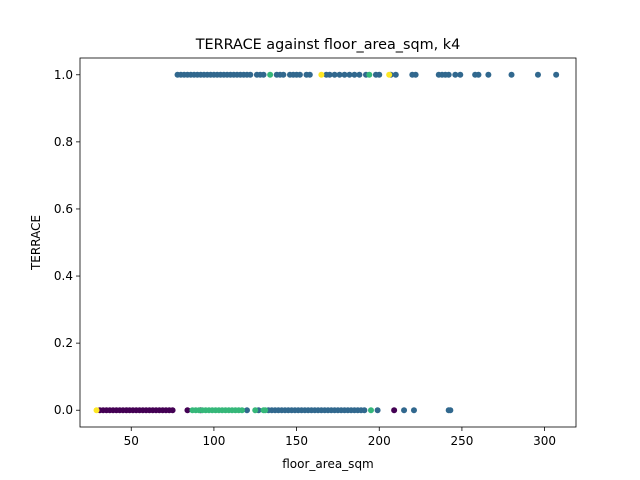 This screenshot has height=480, width=640. What do you see at coordinates (131, 441) in the screenshot?
I see `x-tick-label: 50` at bounding box center [131, 441].